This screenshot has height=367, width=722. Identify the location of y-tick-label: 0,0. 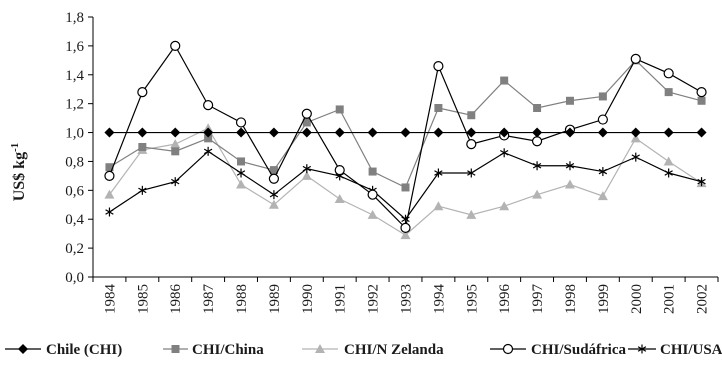
(74, 278).